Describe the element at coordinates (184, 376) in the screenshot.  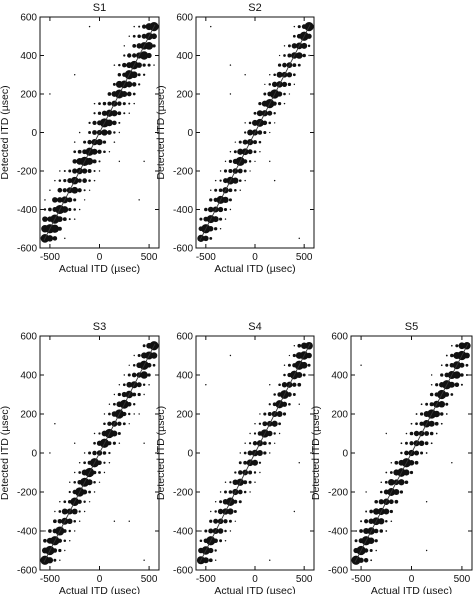
I see `y-tick-label: 400` at that location.